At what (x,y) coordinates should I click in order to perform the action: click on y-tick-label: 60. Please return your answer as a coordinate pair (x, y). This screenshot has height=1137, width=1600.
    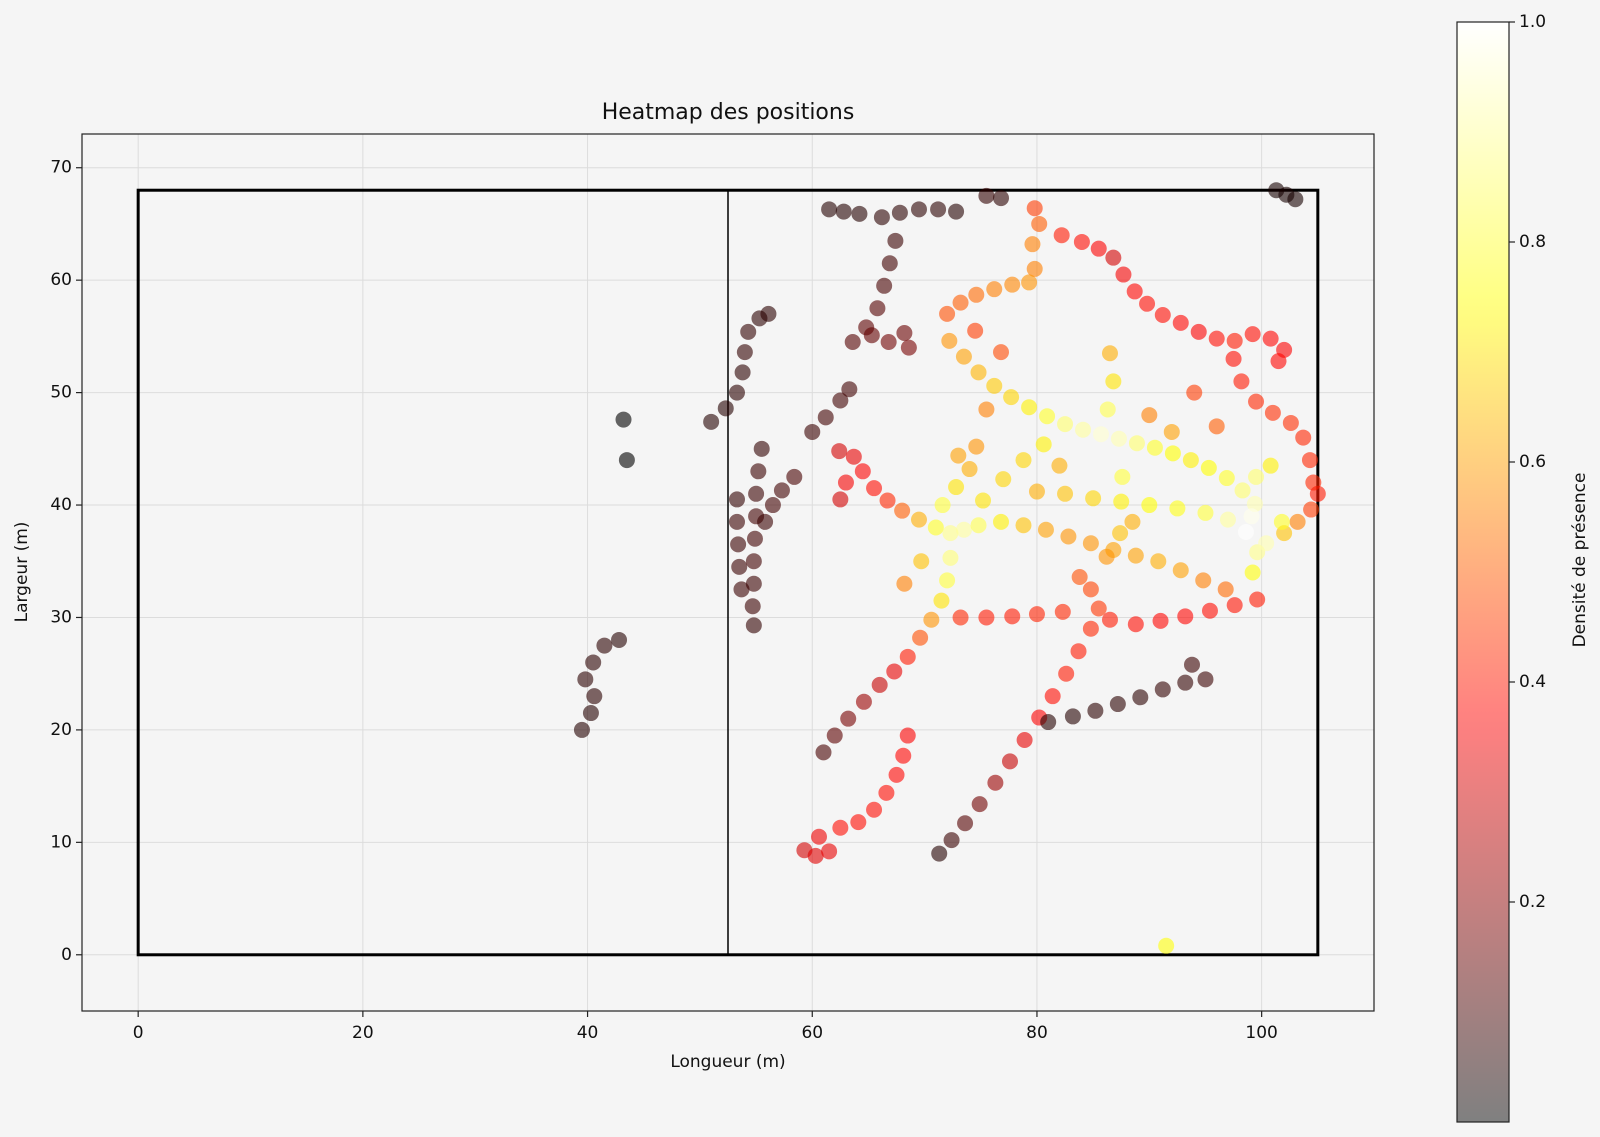
    Looking at the image, I should click on (61, 280).